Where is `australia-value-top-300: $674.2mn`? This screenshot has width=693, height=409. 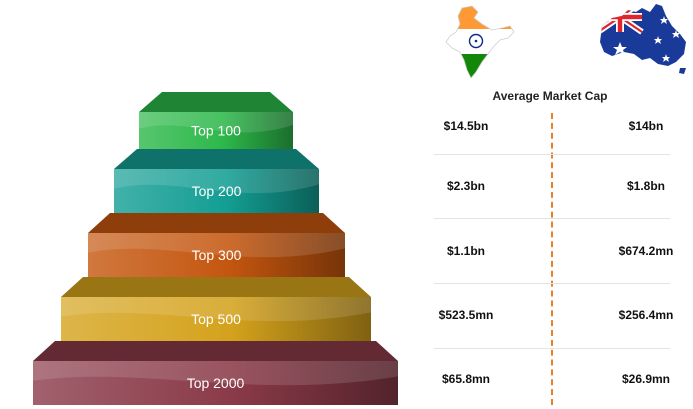 australia-value-top-300: $674.2mn is located at coordinates (646, 251).